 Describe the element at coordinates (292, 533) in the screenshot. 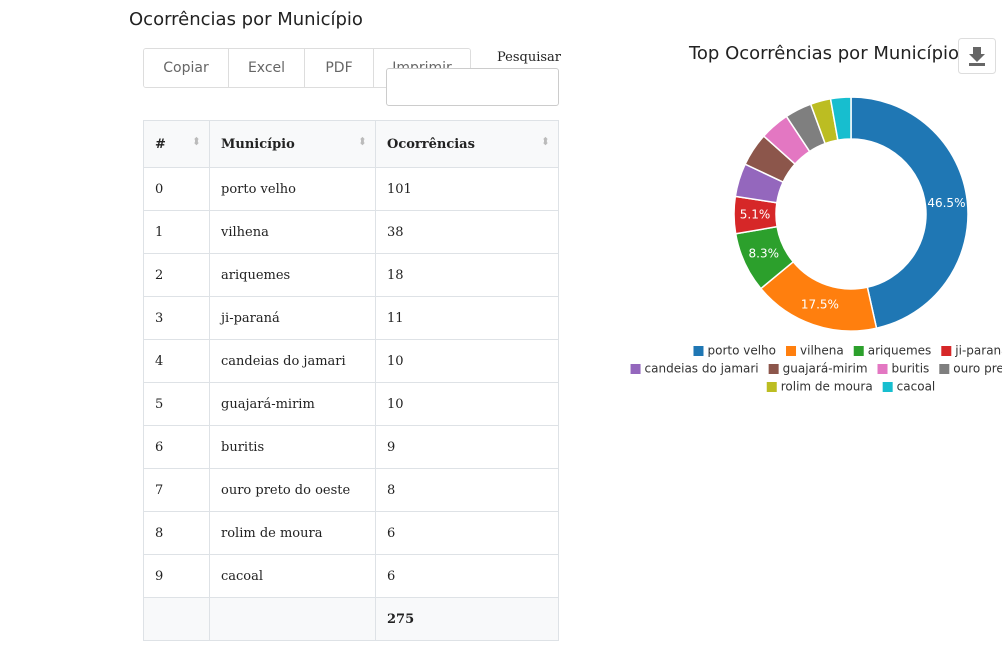

I see `table-cell: rolim de moura` at that location.